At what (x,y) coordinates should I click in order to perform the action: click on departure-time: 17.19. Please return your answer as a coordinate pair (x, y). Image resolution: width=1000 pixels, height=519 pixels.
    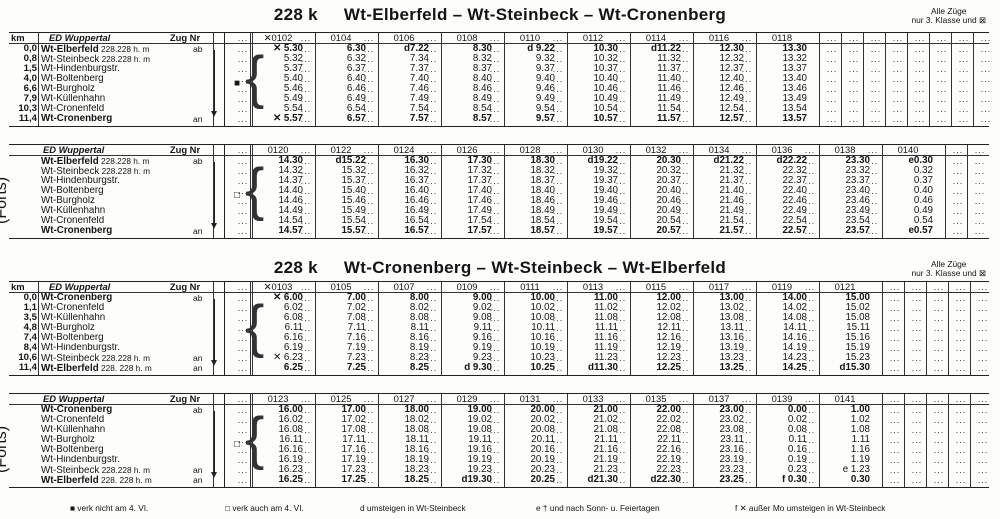
    Looking at the image, I should click on (353, 460).